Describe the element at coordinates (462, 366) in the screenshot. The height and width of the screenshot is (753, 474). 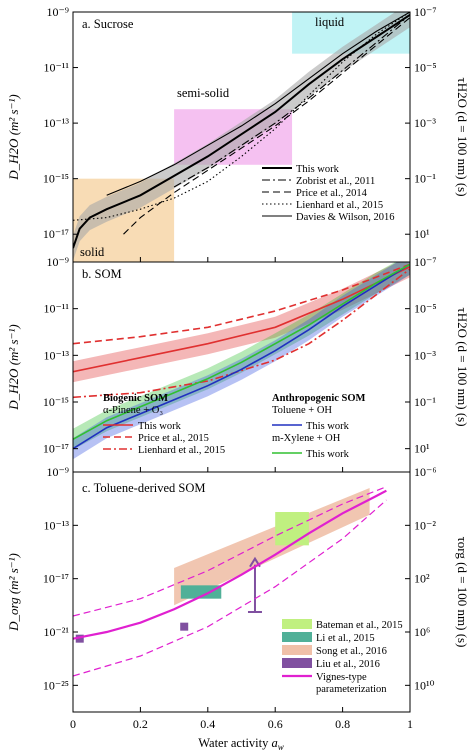
I see `panel-b-ylabel-right: τH2O (d = 100 nm) (s)` at that location.